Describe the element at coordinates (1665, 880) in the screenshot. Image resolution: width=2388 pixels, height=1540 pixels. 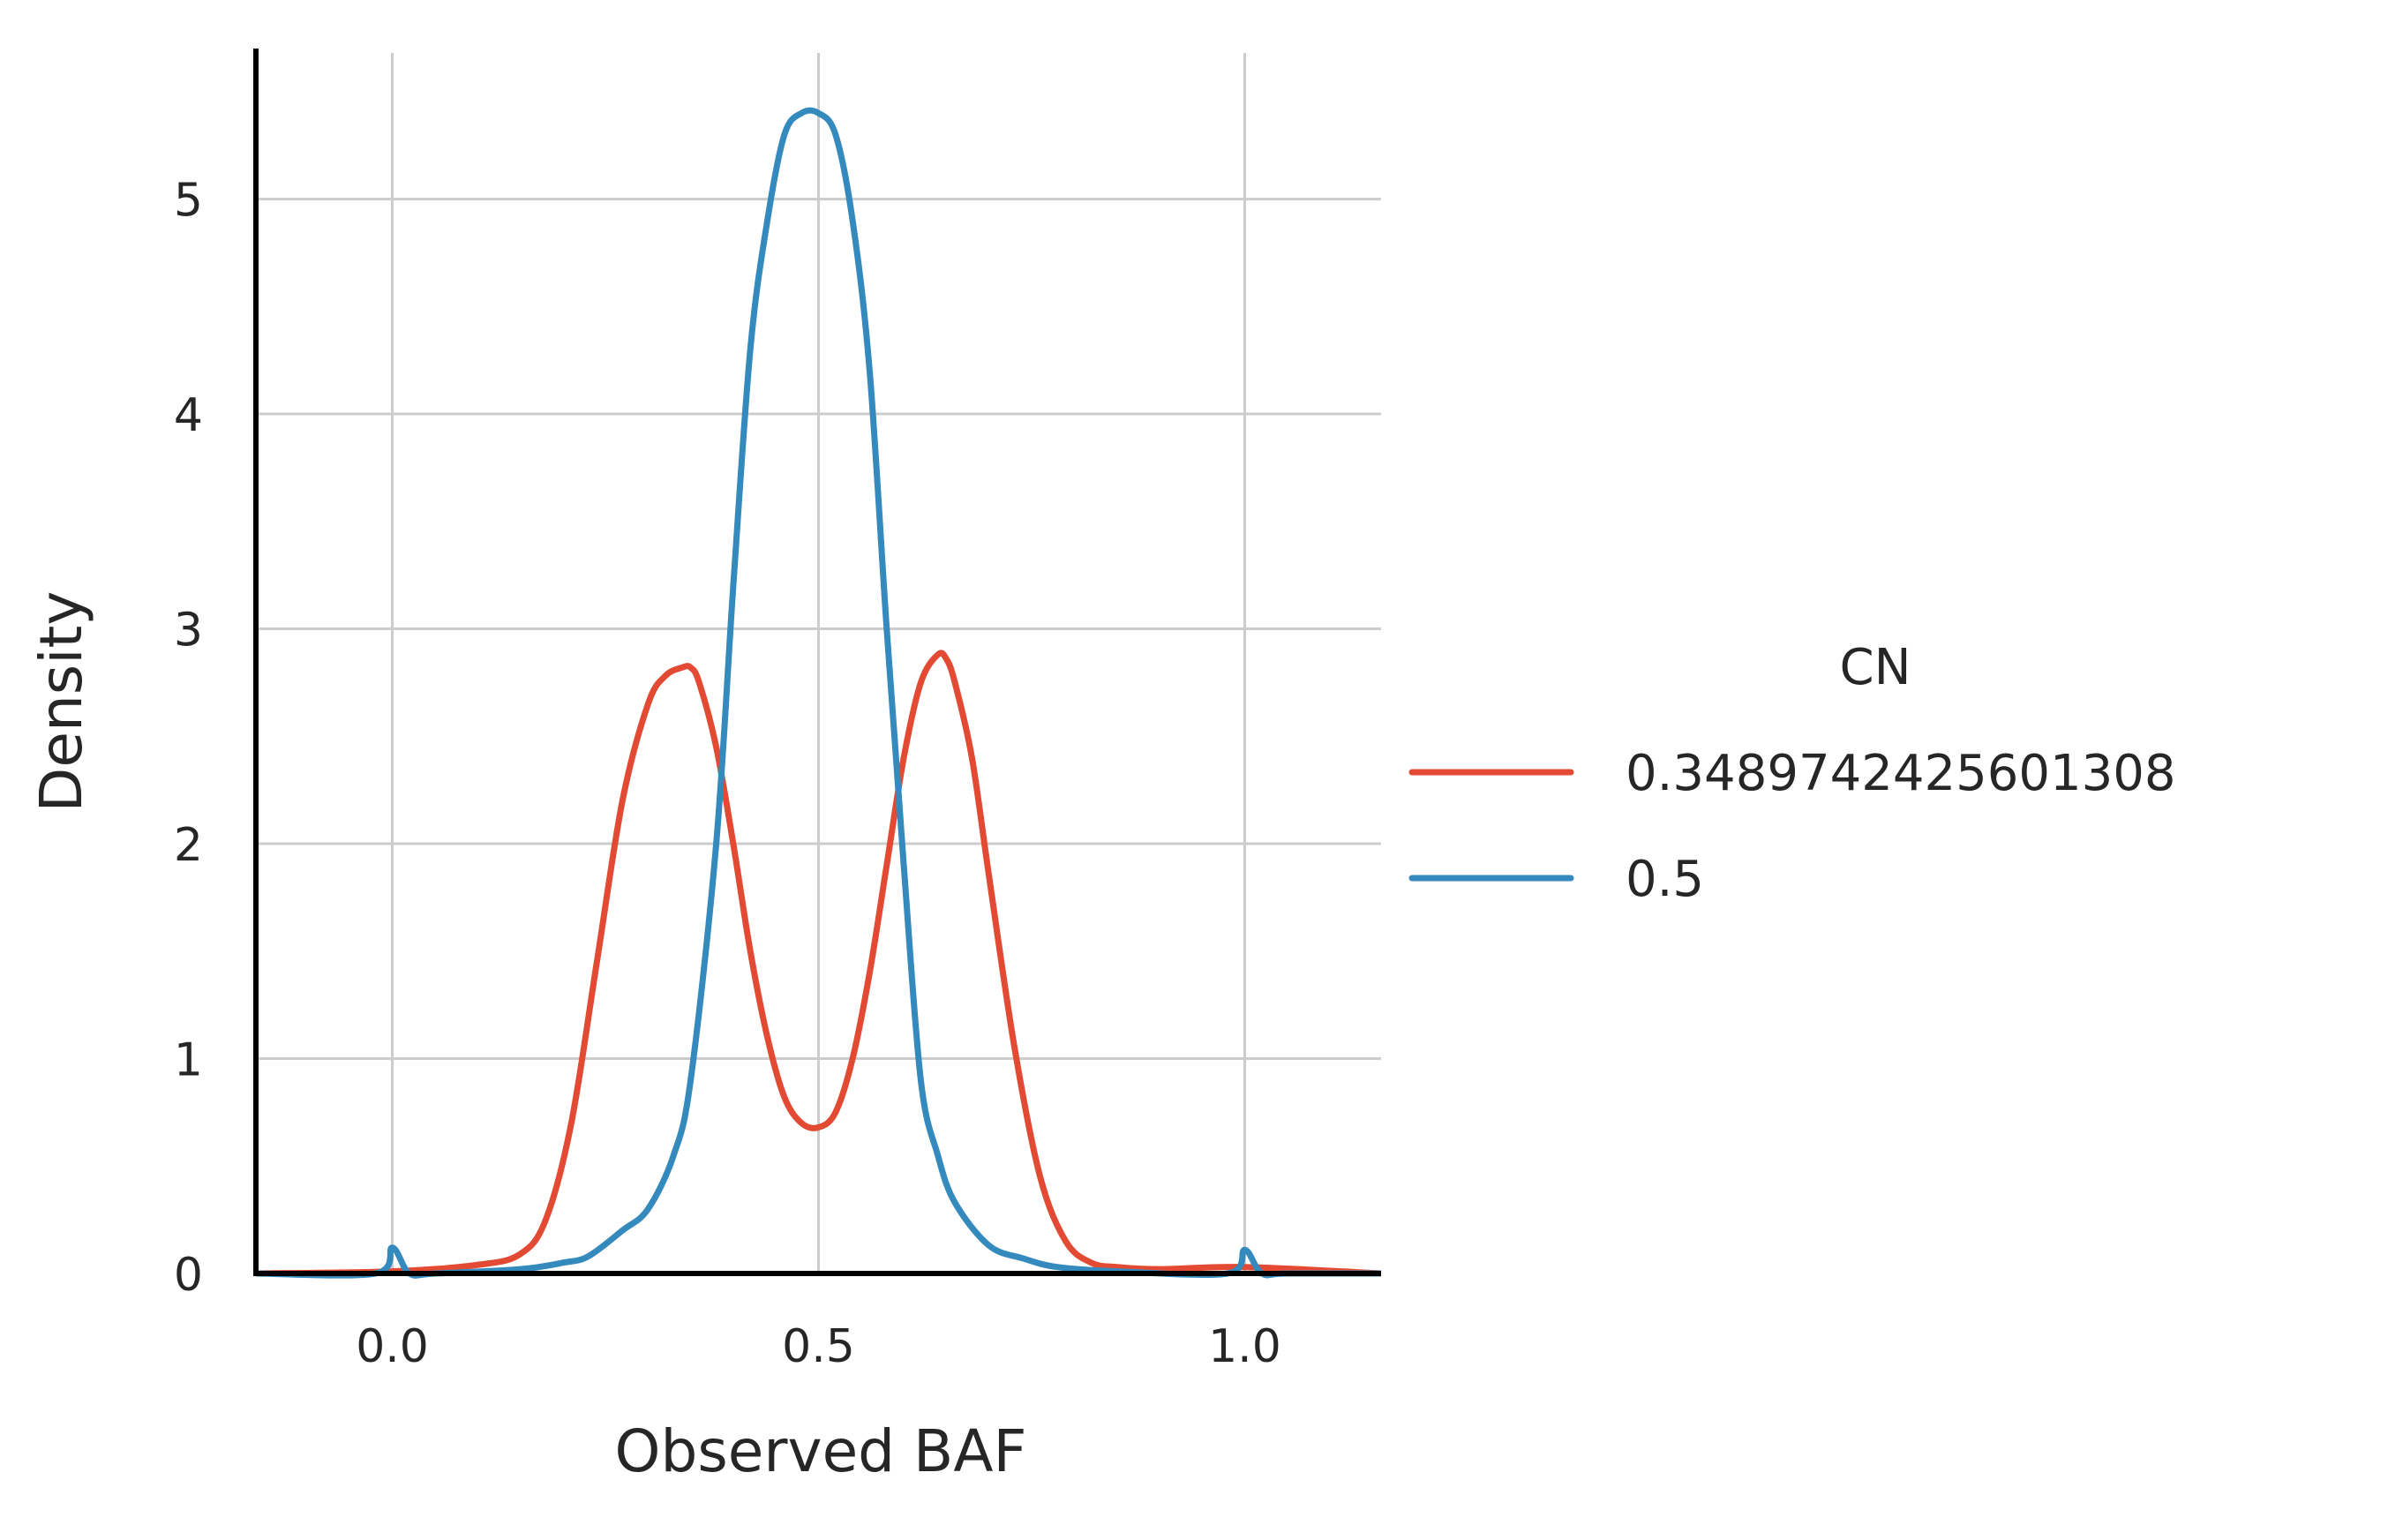
I see `legend-label: 0.5` at that location.